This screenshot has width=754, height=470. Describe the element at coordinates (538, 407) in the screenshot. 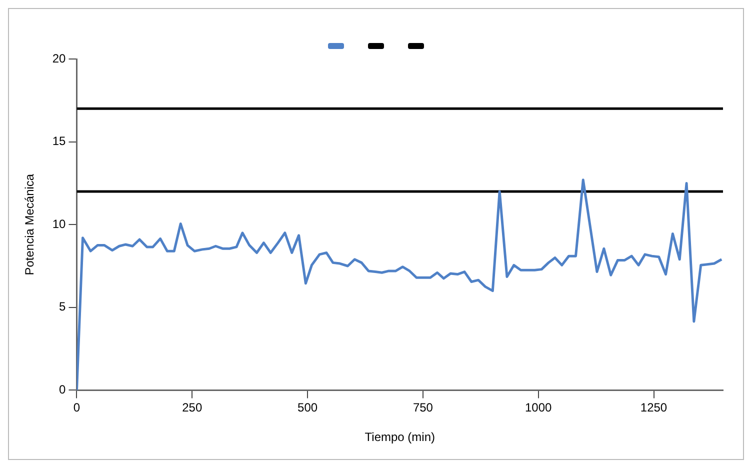

I see `x-tick-label: 1000` at that location.